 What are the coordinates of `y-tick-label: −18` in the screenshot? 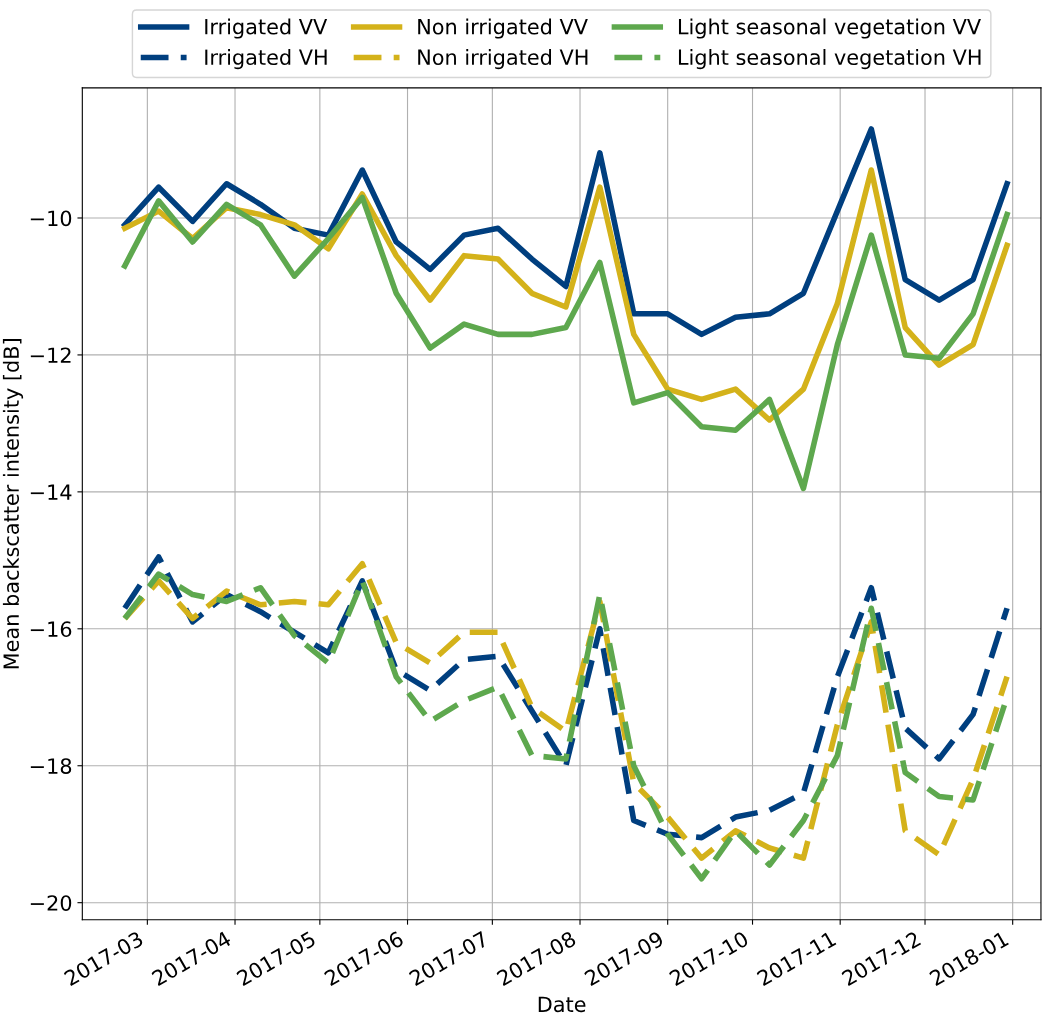 It's located at (51, 766).